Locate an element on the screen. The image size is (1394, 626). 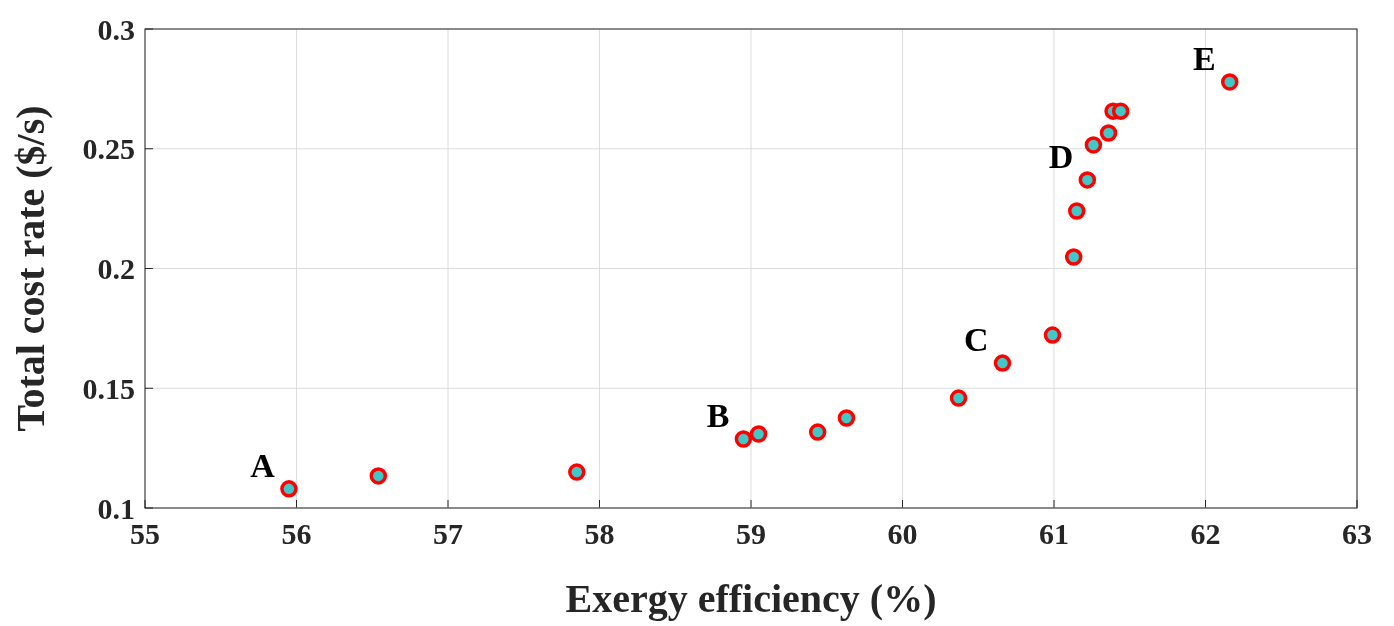
y-tick-label: 0.3 is located at coordinates (116, 29).